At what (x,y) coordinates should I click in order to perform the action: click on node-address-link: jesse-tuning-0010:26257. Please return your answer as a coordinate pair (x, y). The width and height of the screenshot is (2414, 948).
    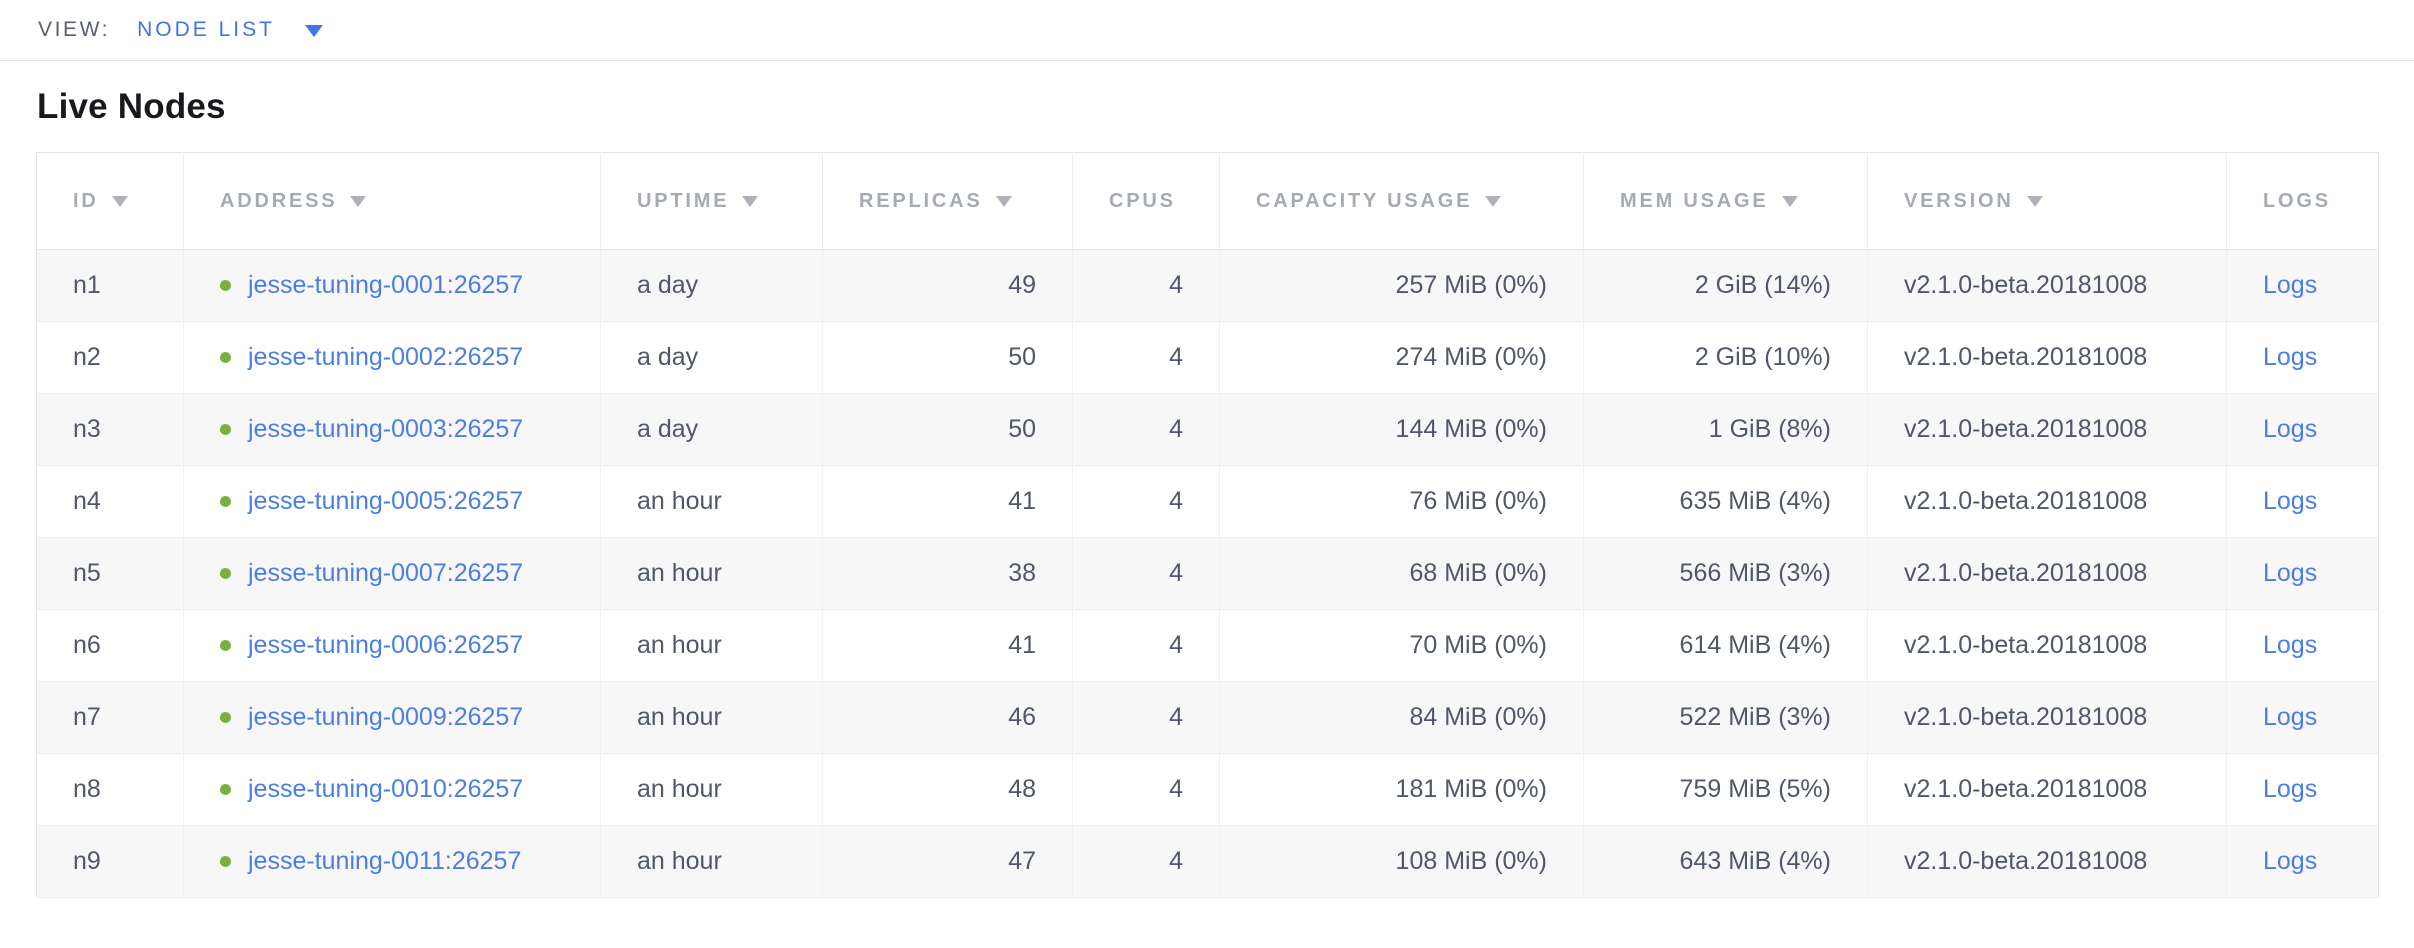
    Looking at the image, I should click on (386, 789).